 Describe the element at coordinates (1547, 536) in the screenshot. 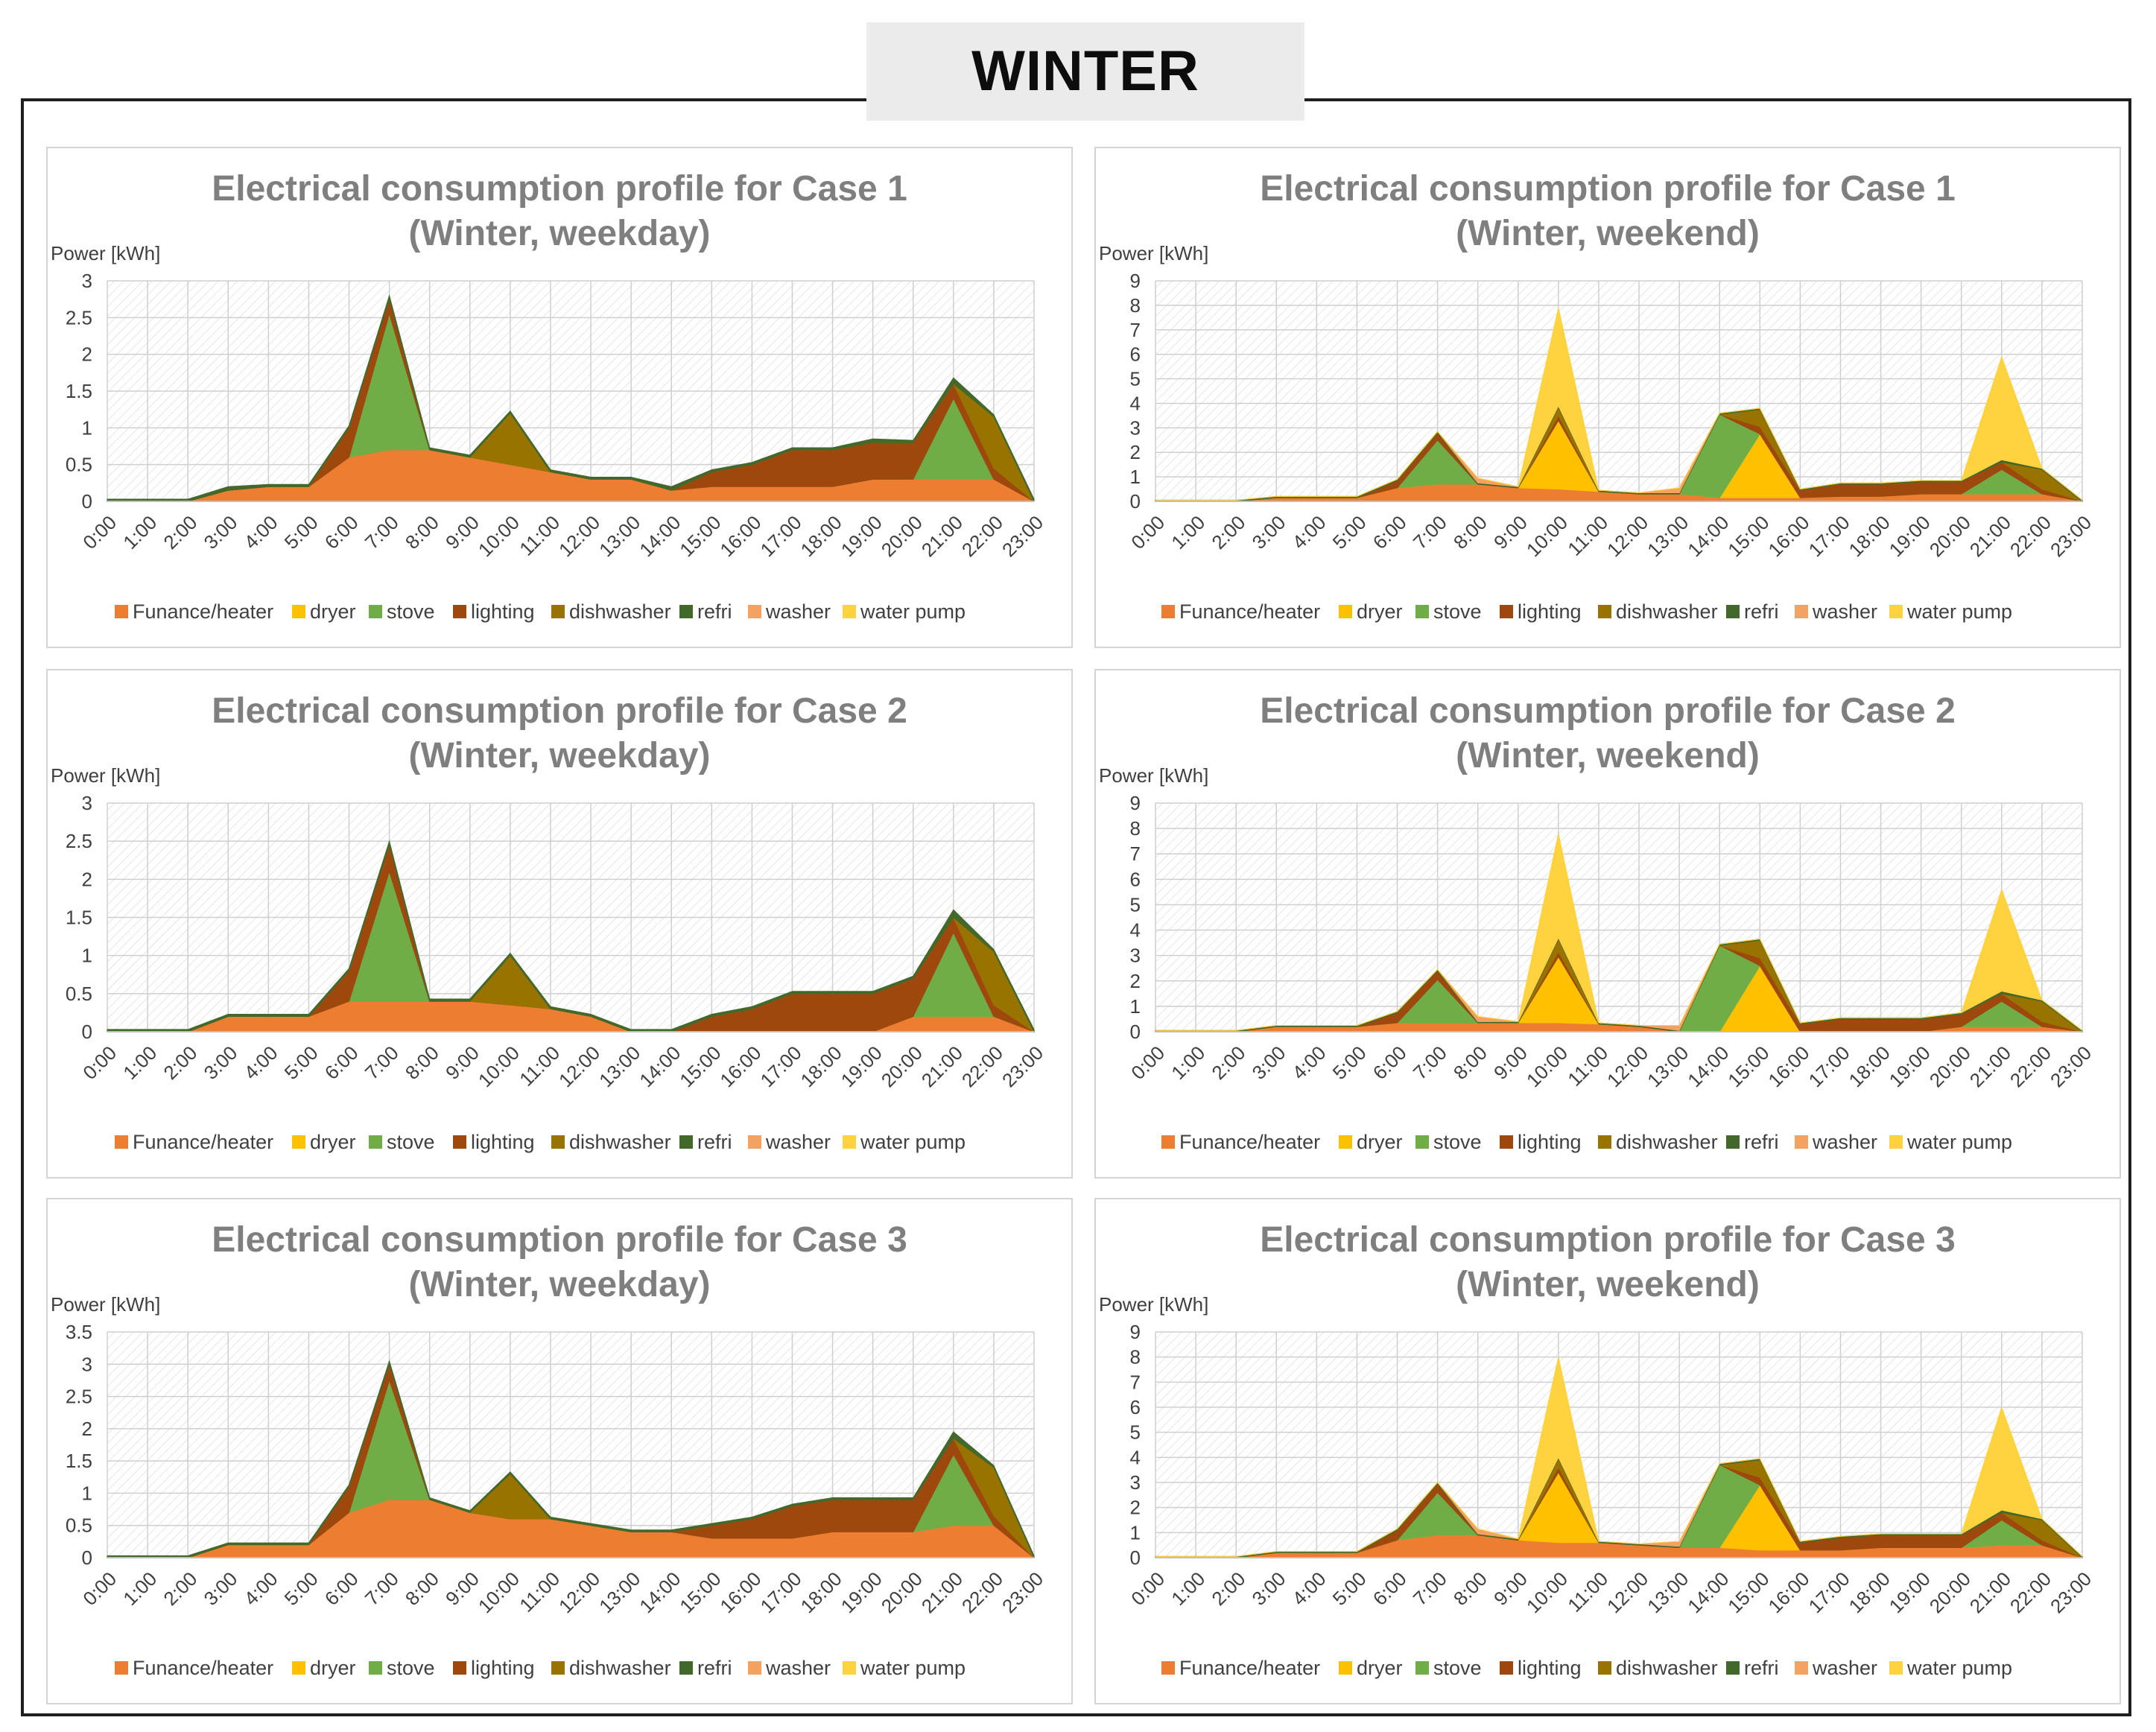

I see `x-tick-label: 10:00` at that location.